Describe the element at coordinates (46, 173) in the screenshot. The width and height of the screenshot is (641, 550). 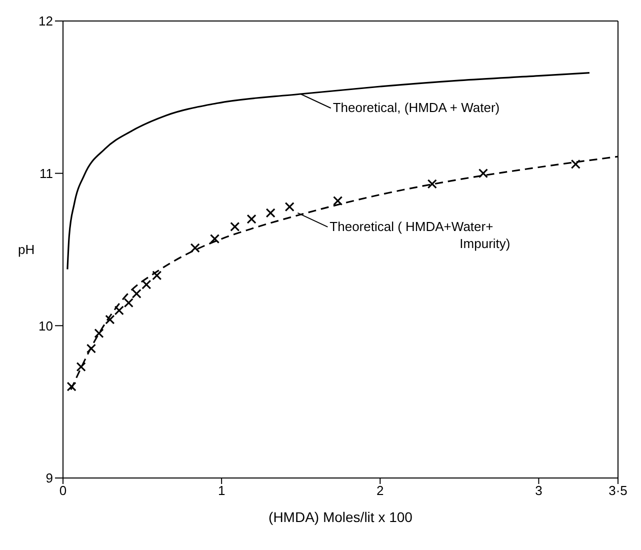
I see `y-tick-label: 11` at that location.